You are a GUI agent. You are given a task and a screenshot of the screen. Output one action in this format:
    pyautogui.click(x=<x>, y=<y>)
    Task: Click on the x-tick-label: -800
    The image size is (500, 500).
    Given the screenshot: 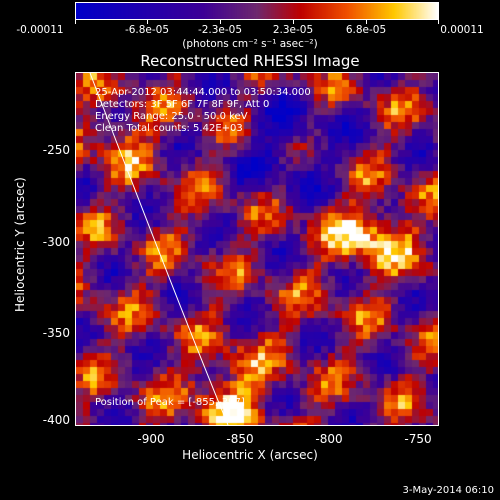 What is the action you would take?
    pyautogui.click(x=329, y=439)
    